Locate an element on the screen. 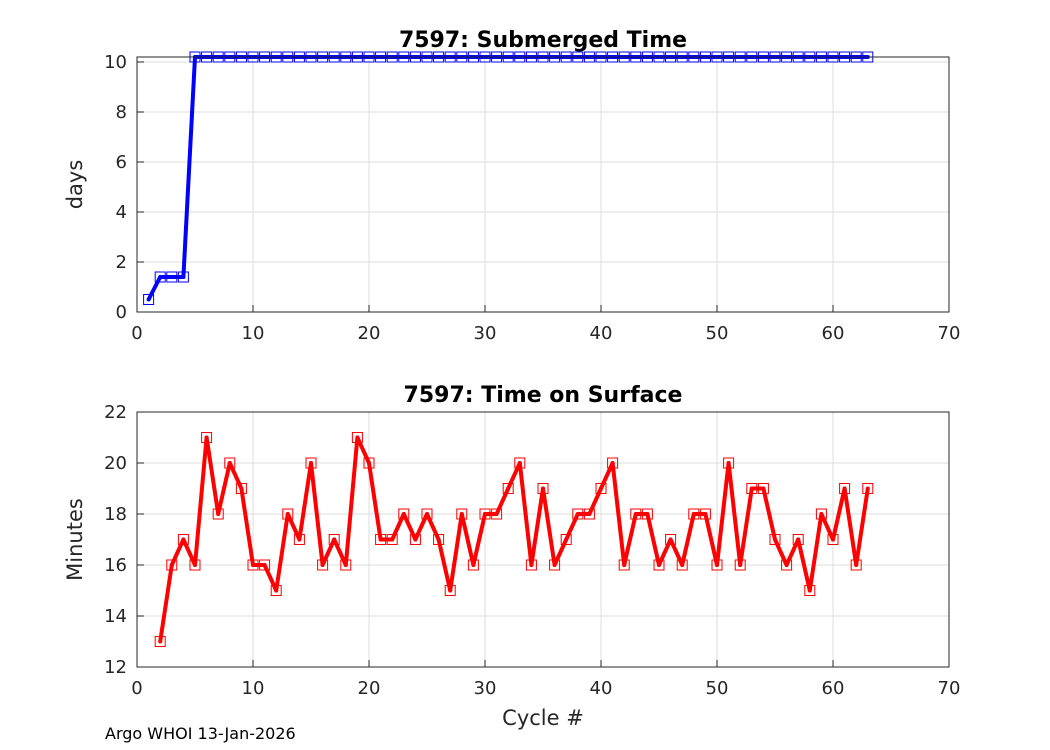 The width and height of the screenshot is (1050, 750). submerged-xtick-label: 20 is located at coordinates (369, 333).